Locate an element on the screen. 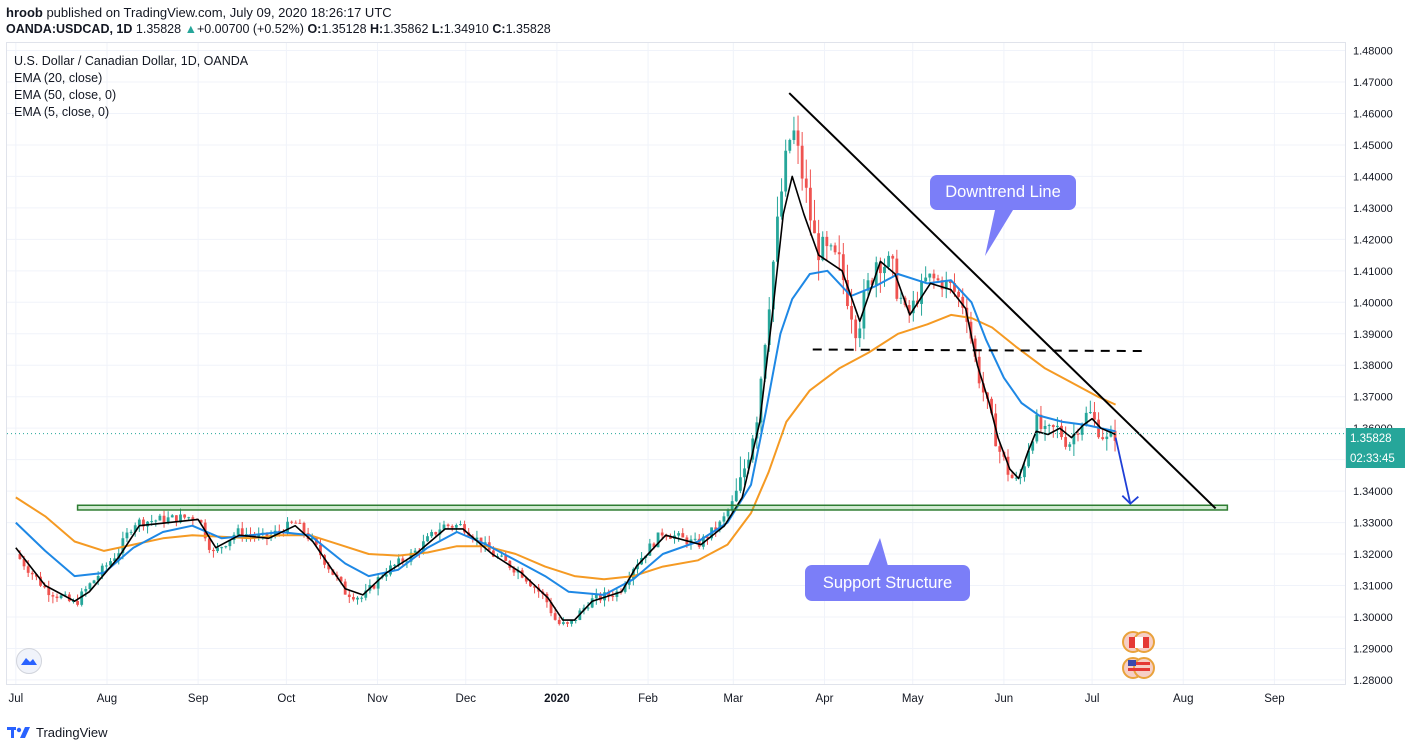 The width and height of the screenshot is (1415, 749). legend-title: U.S. Dollar / Canadian Dollar, 1D, OANDA is located at coordinates (131, 61).